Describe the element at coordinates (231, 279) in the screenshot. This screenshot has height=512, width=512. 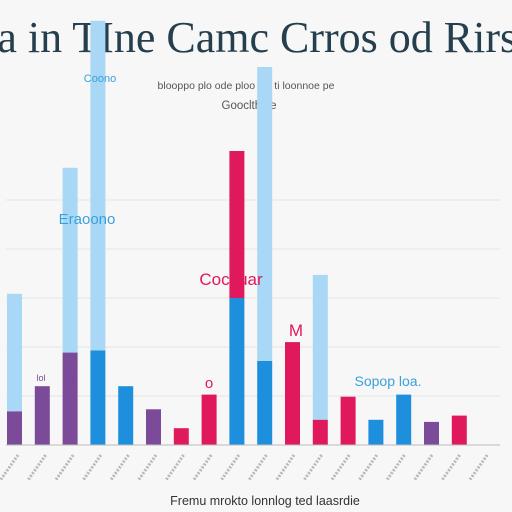
I see `annotation-label: Coccuar` at that location.